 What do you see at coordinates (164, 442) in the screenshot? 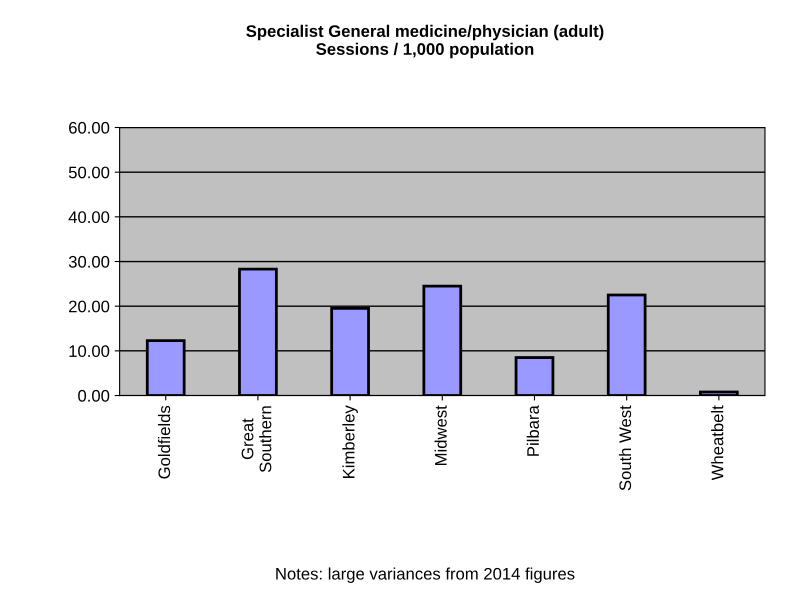
I see `x-tick-label: Goldfields` at bounding box center [164, 442].